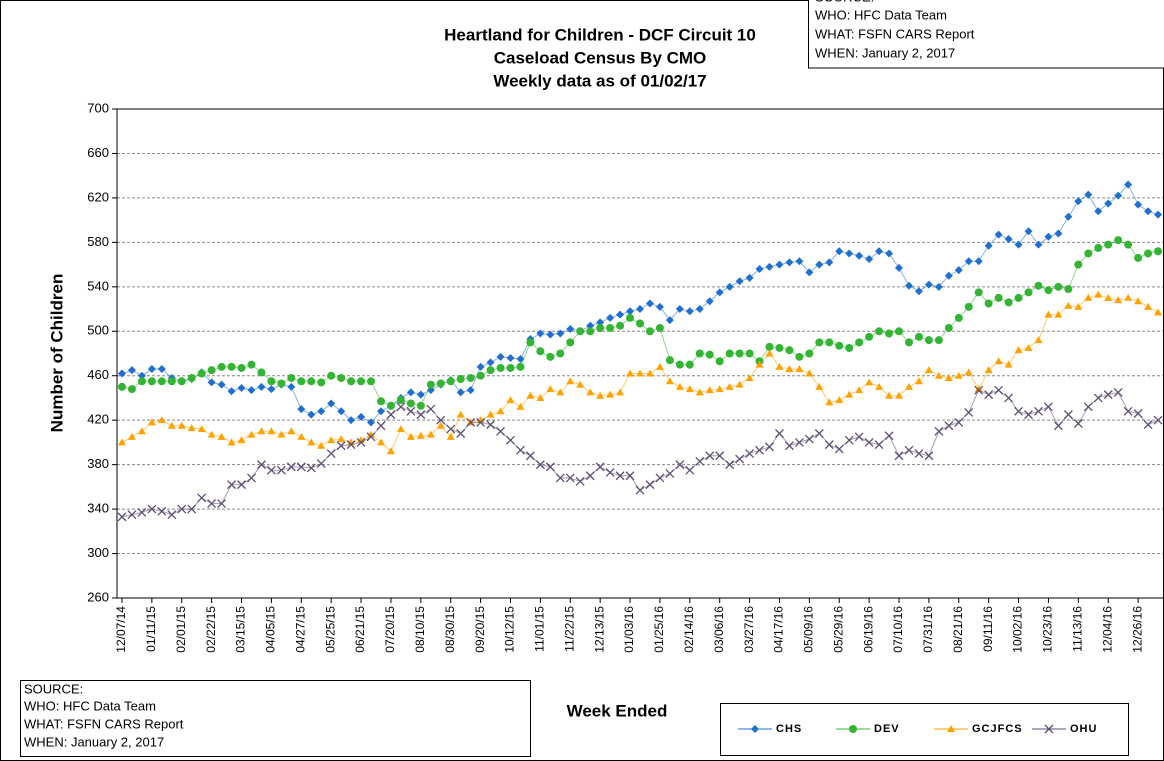 The image size is (1164, 761). Describe the element at coordinates (181, 629) in the screenshot. I see `x-tick-label: 02/01/15` at that location.